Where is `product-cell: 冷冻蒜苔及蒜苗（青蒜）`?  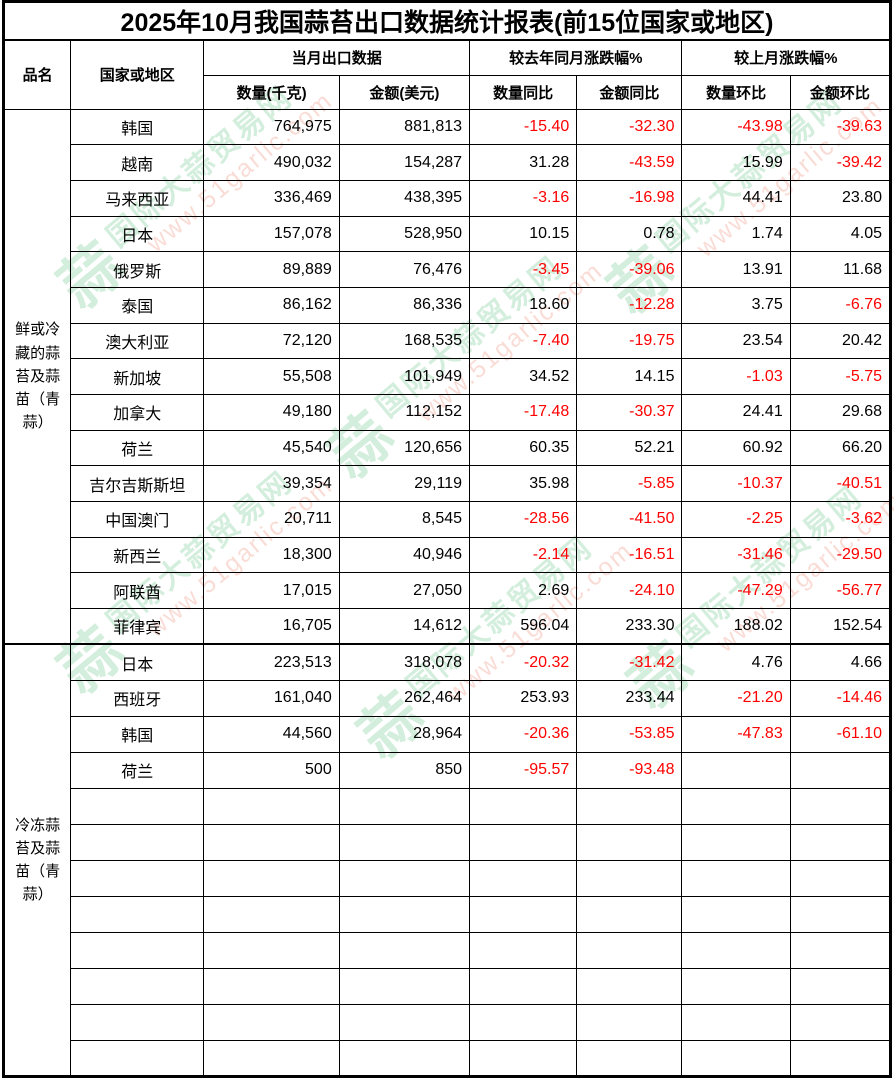 product-cell: 冷冻蒜苔及蒜苗（青蒜） is located at coordinates (37, 860).